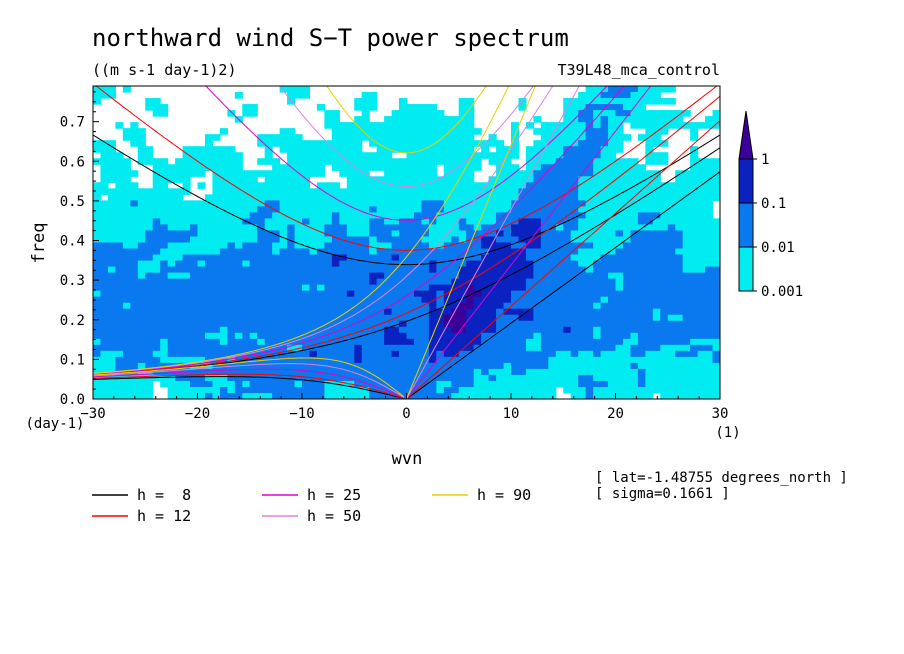  Describe the element at coordinates (406, 136) in the screenshot. I see `ig-curve` at that location.